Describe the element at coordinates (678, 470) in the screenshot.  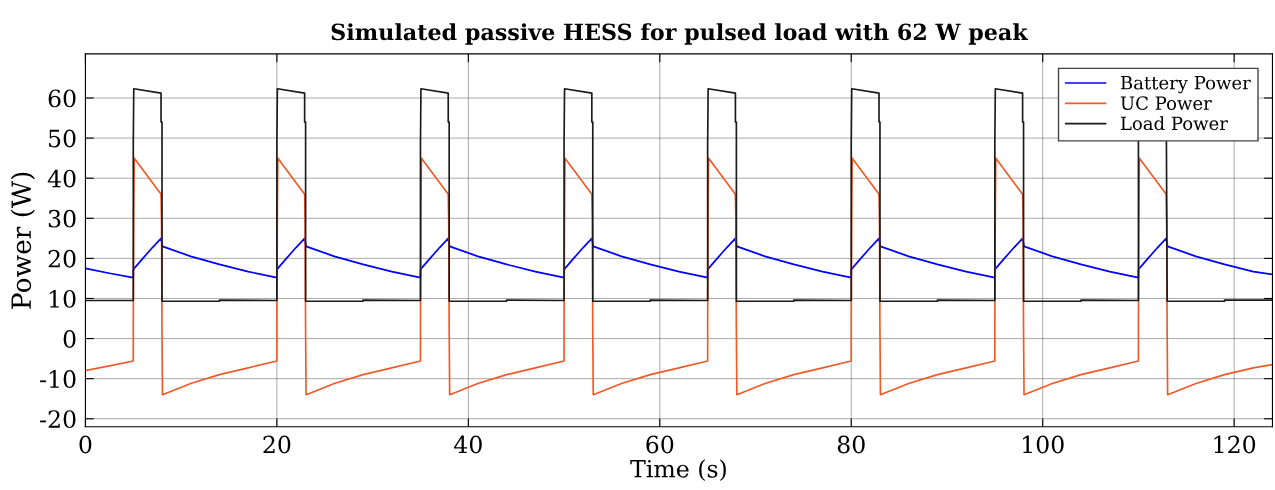
I see `x-axis-title: Time (s)` at that location.